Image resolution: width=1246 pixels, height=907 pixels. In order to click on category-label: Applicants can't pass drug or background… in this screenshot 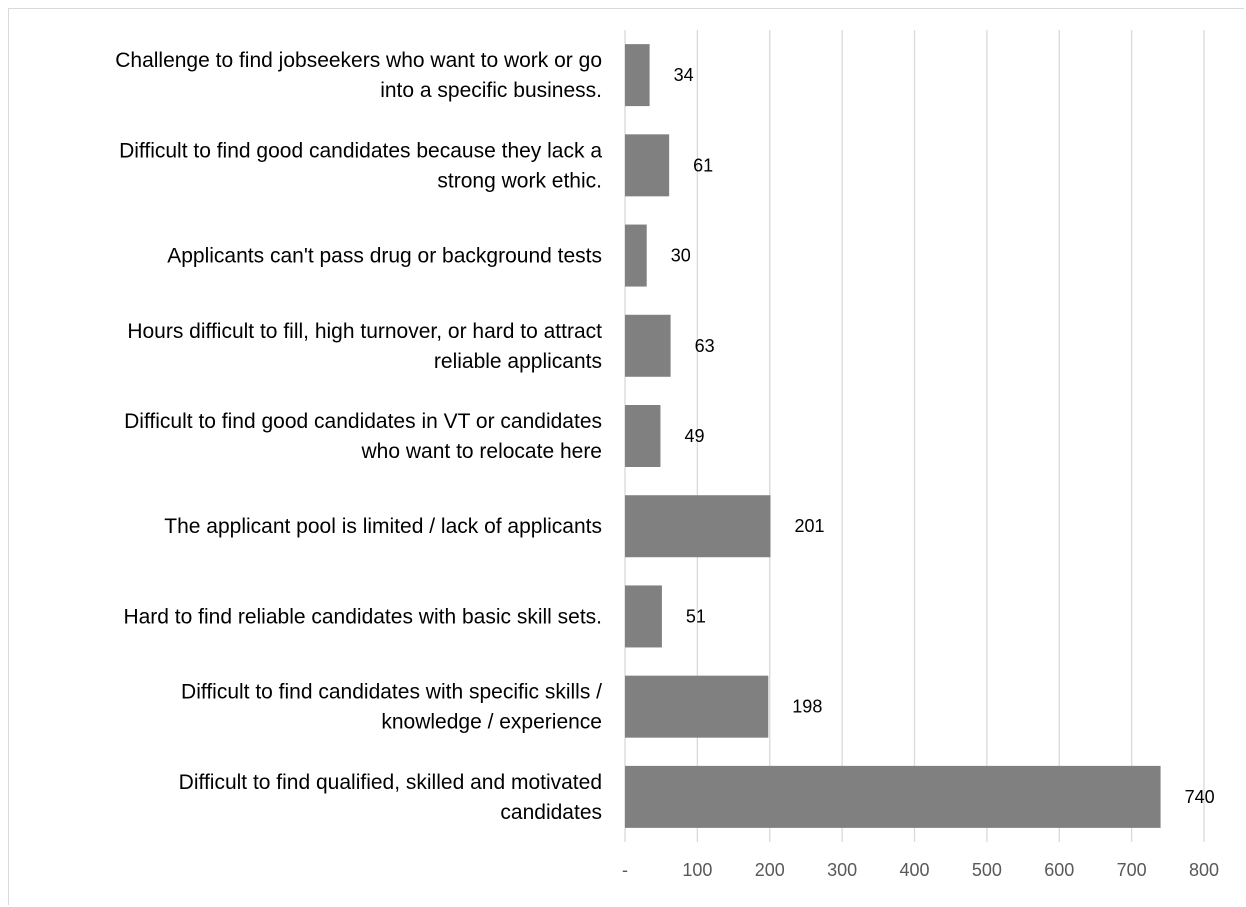, I will do `click(384, 256)`.